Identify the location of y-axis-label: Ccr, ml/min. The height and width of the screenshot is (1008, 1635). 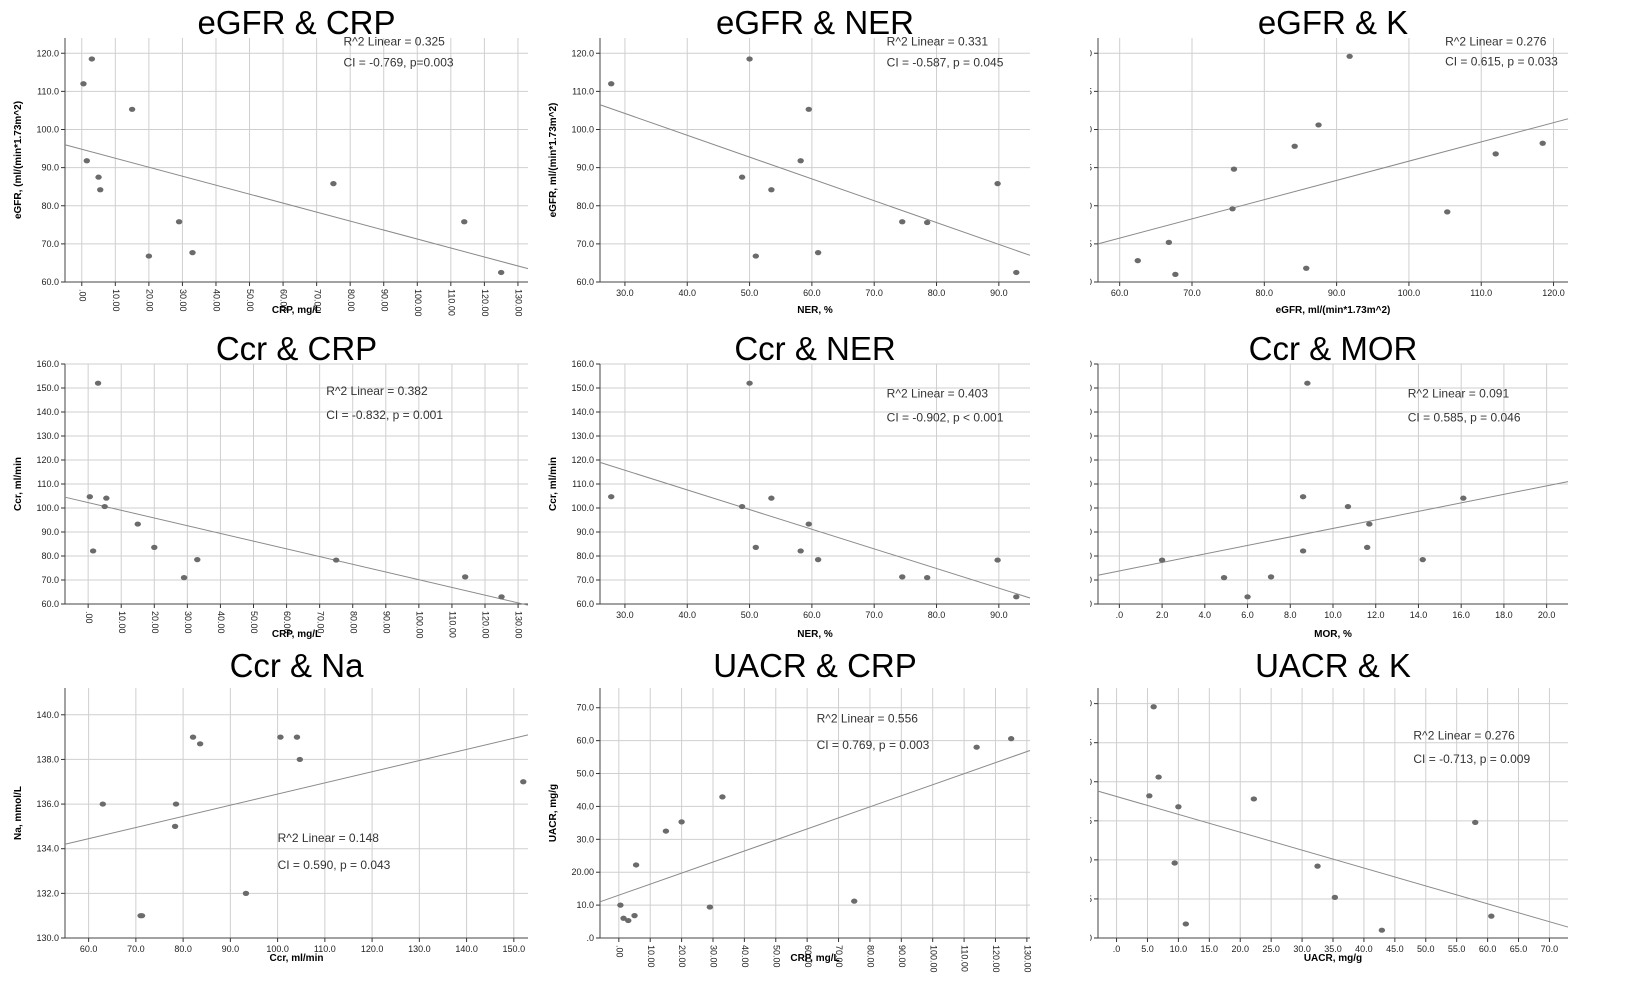
(553, 484).